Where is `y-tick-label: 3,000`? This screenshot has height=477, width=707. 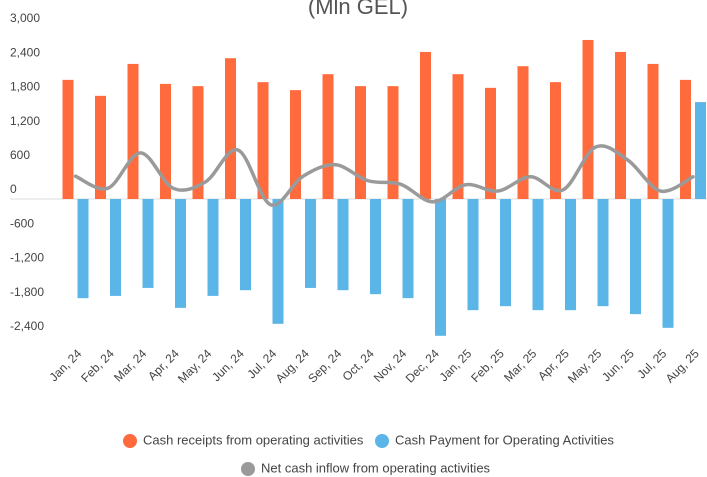
y-tick-label: 3,000 is located at coordinates (25, 18).